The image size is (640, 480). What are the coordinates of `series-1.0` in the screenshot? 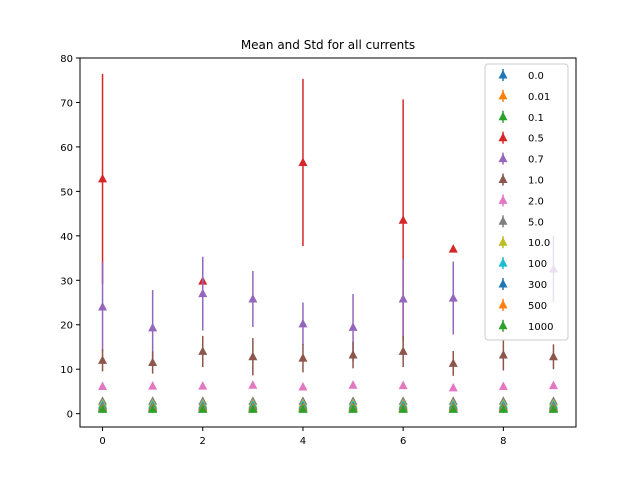 It's located at (328, 355).